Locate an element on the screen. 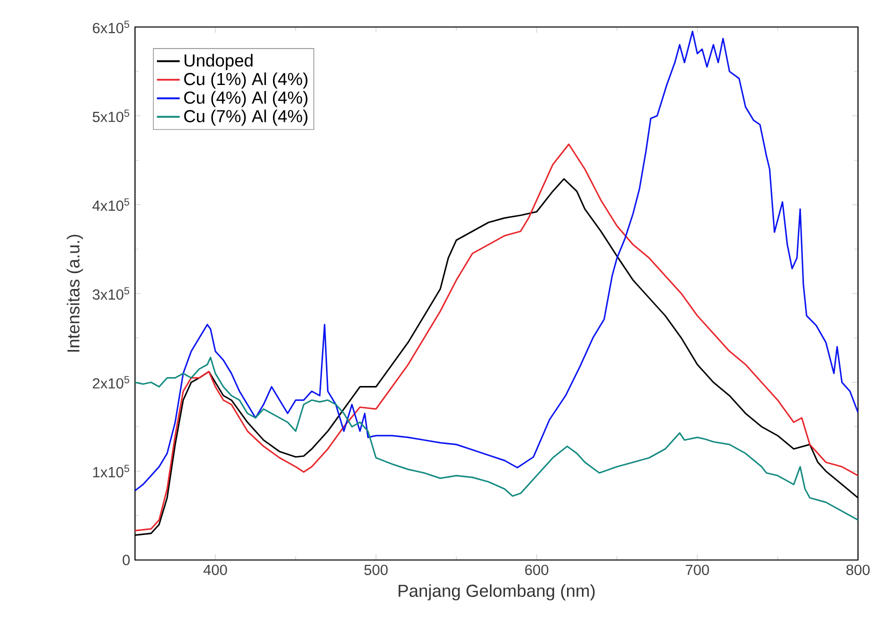  y-tick-label: 2x10$^{5}$ is located at coordinates (111, 382).